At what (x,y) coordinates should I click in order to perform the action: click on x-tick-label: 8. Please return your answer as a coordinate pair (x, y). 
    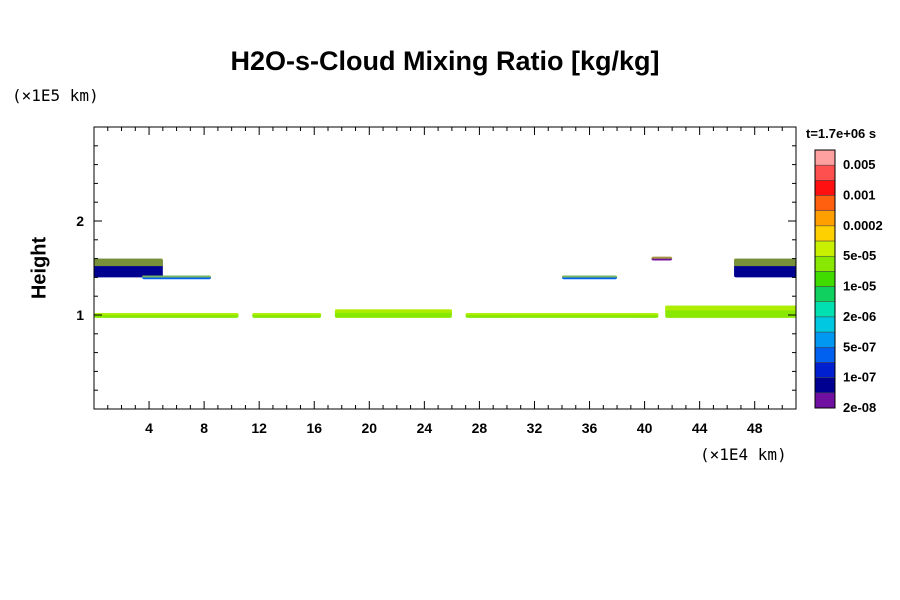
    Looking at the image, I should click on (204, 428).